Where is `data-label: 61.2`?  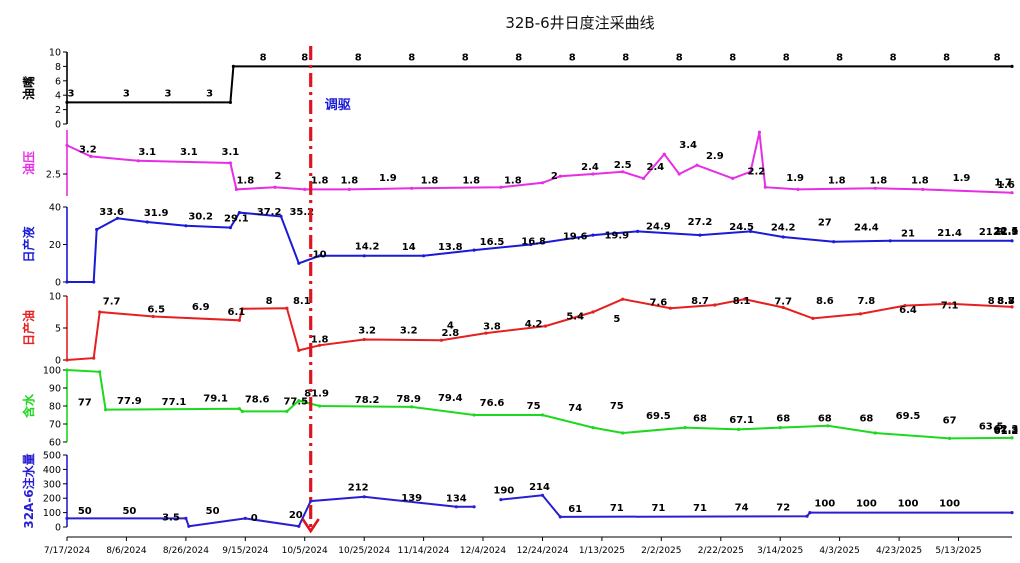
data-label: 61.2 is located at coordinates (1006, 431).